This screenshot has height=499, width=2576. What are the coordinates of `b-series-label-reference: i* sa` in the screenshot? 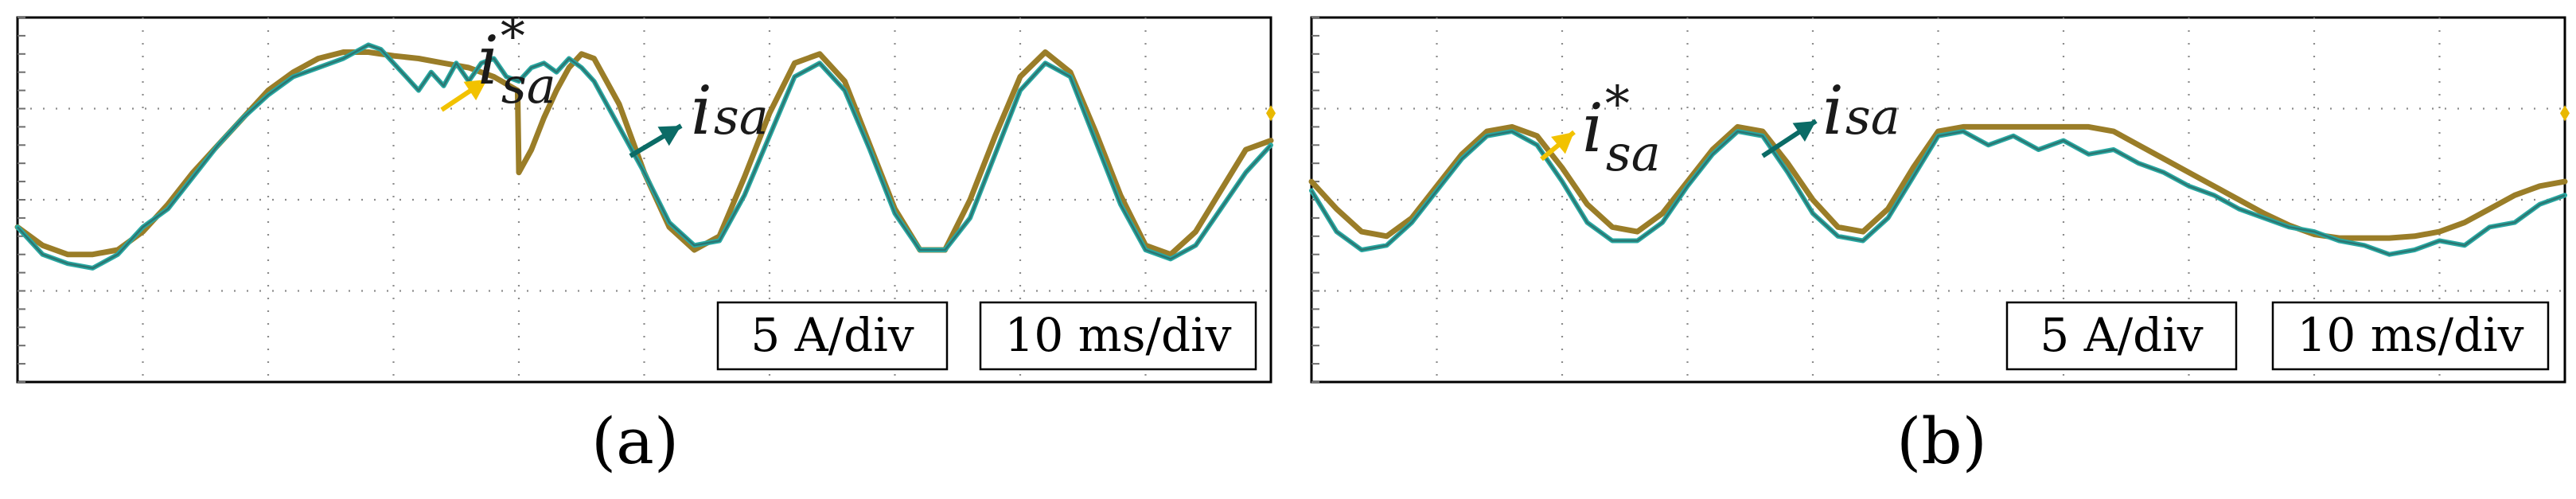 It's located at (1600, 128).